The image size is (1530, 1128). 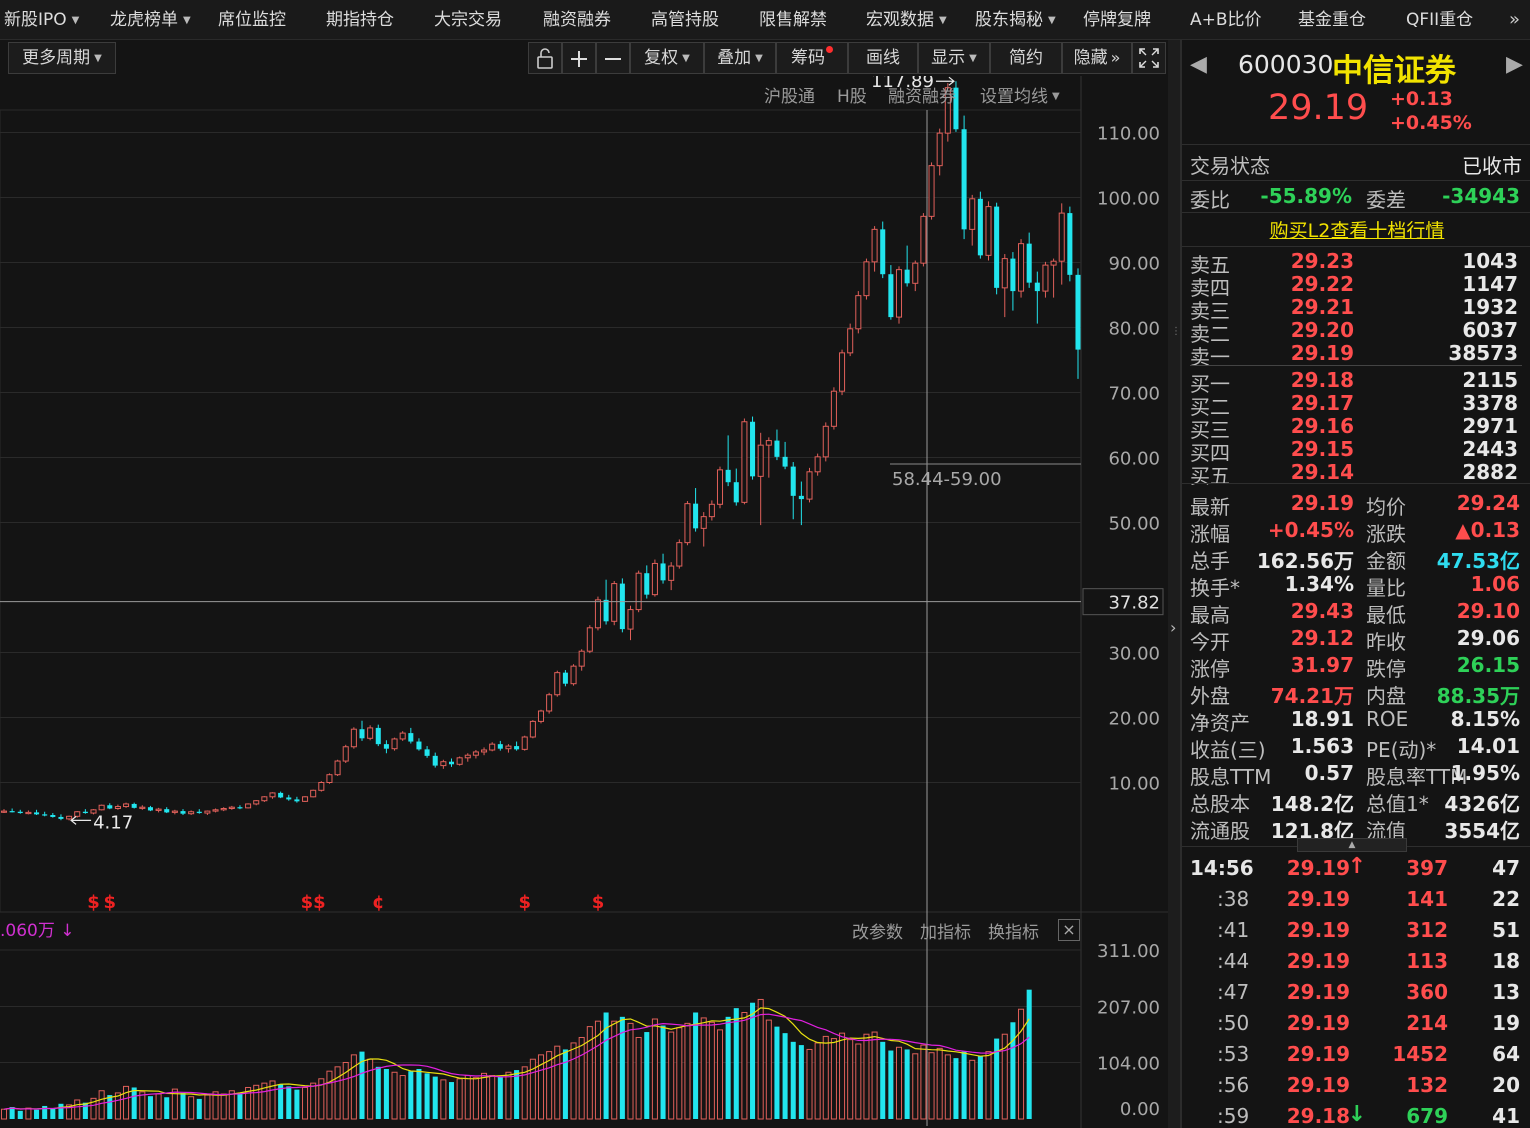 What do you see at coordinates (922, 97) in the screenshot?
I see `chart-link-3: 融资融券` at bounding box center [922, 97].